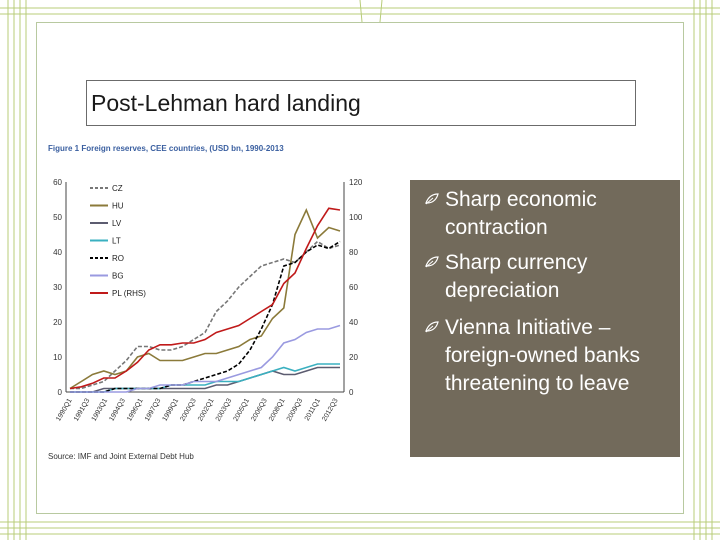  I want to click on left-vine-decoration, so click(17, 270).